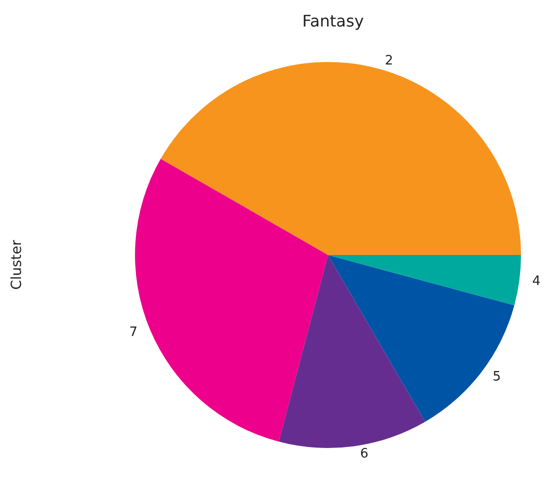  Describe the element at coordinates (364, 454) in the screenshot. I see `slice-label: 6` at that location.